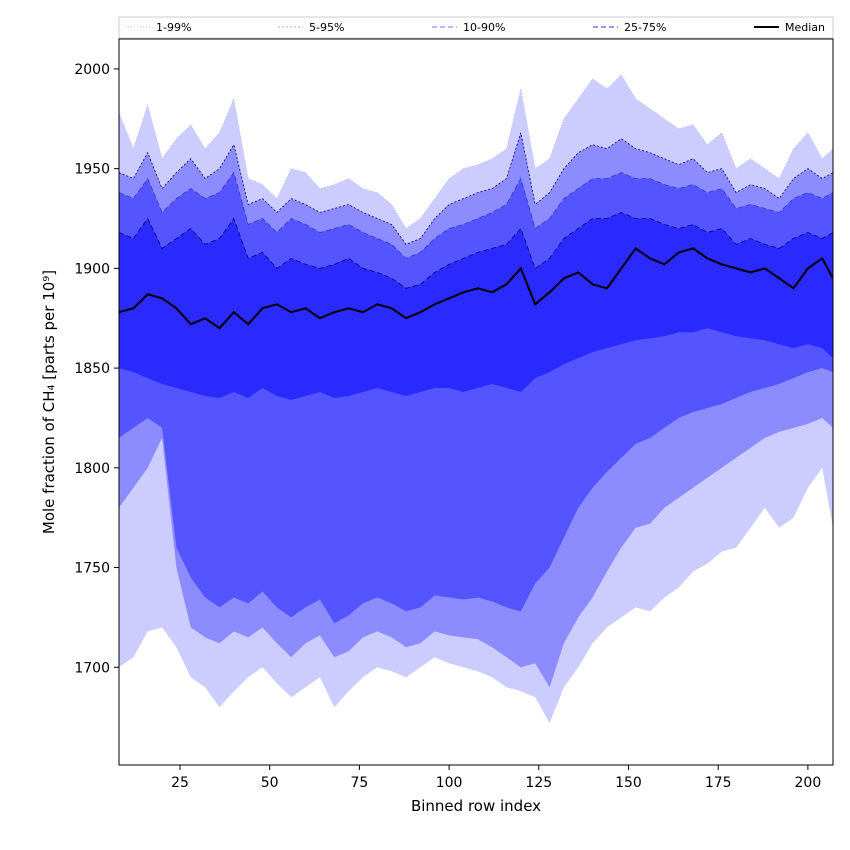  I want to click on x-tick-label: 100, so click(449, 783).